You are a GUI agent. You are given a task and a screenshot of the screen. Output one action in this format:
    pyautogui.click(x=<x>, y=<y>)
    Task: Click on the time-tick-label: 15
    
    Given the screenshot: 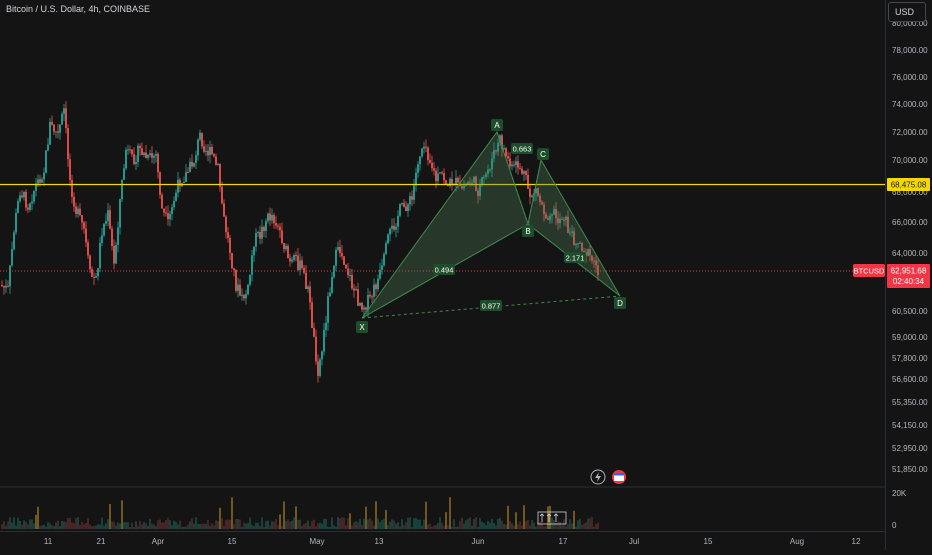 What is the action you would take?
    pyautogui.click(x=232, y=541)
    